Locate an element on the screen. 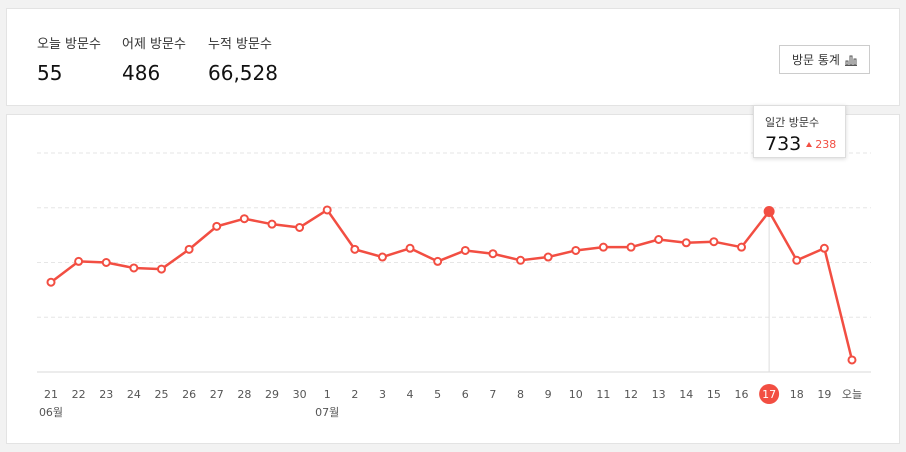 Image resolution: width=906 pixels, height=452 pixels. x-tick-label: 30 is located at coordinates (300, 394).